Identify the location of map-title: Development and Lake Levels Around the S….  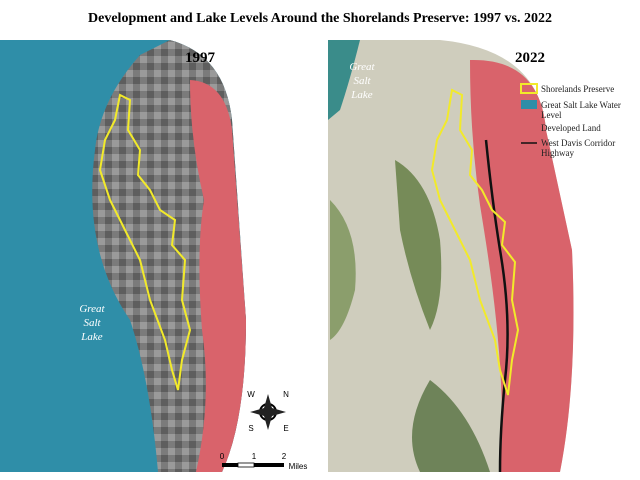
(320, 18).